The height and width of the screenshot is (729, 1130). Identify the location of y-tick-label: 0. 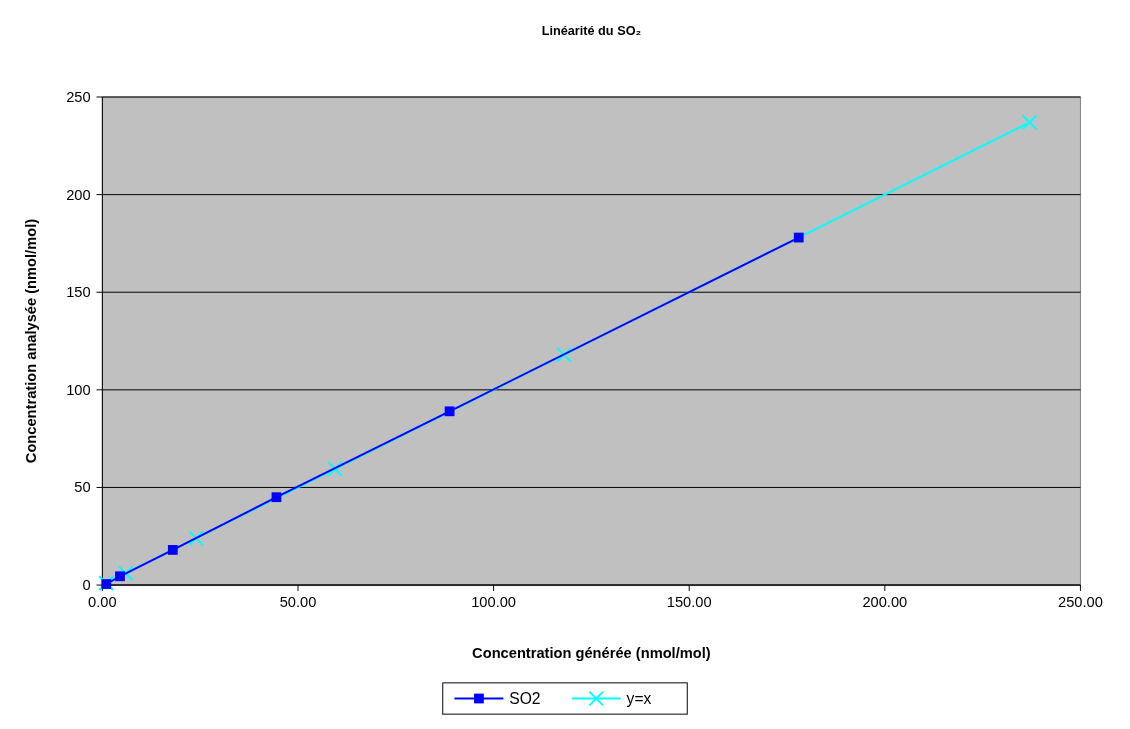
(86, 584).